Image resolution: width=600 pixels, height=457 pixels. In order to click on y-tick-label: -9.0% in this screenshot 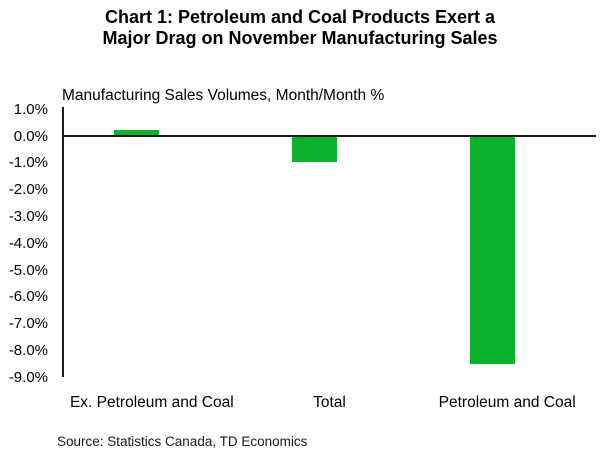, I will do `click(28, 377)`.